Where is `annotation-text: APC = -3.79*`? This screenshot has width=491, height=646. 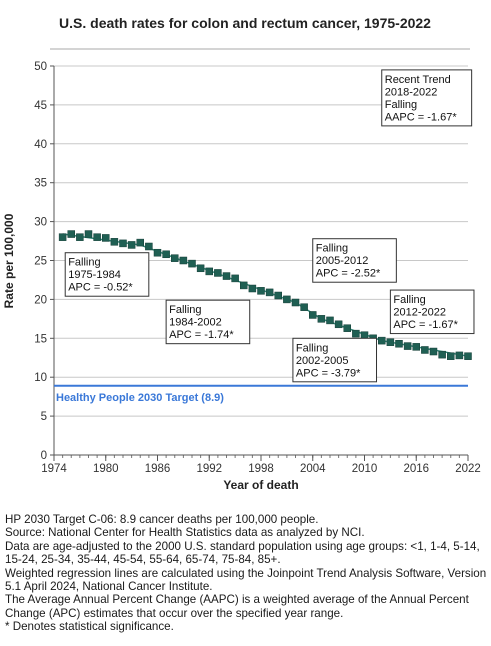
annotation-text: APC = -3.79* is located at coordinates (328, 373).